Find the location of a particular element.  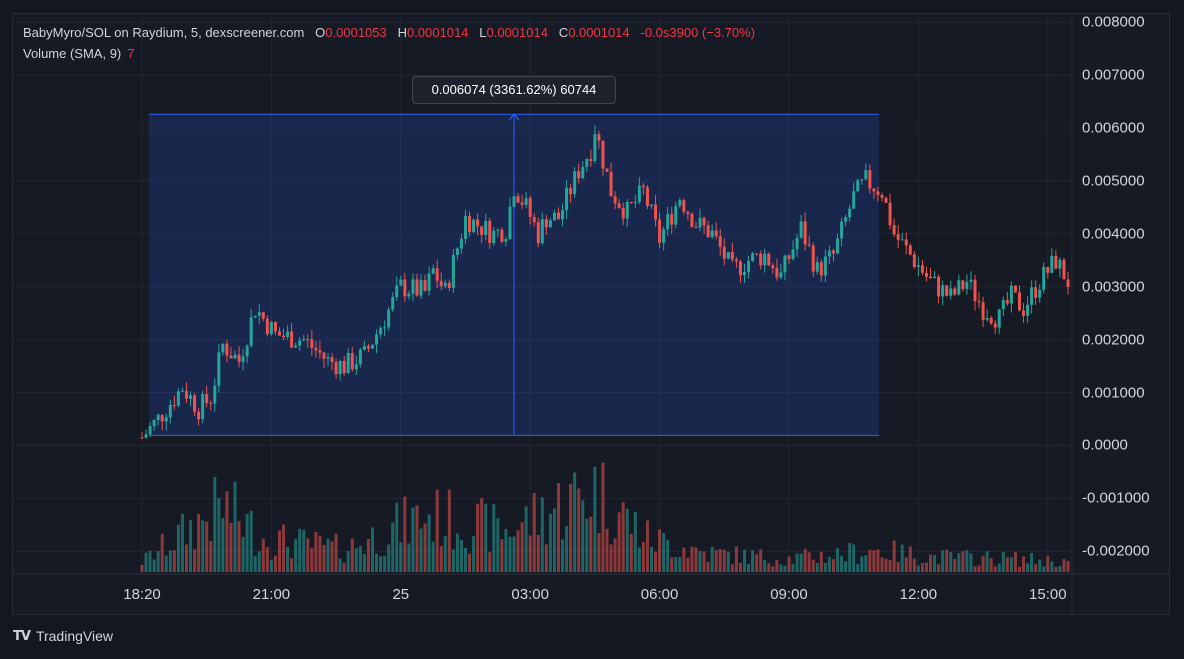

high-label: H is located at coordinates (402, 32).